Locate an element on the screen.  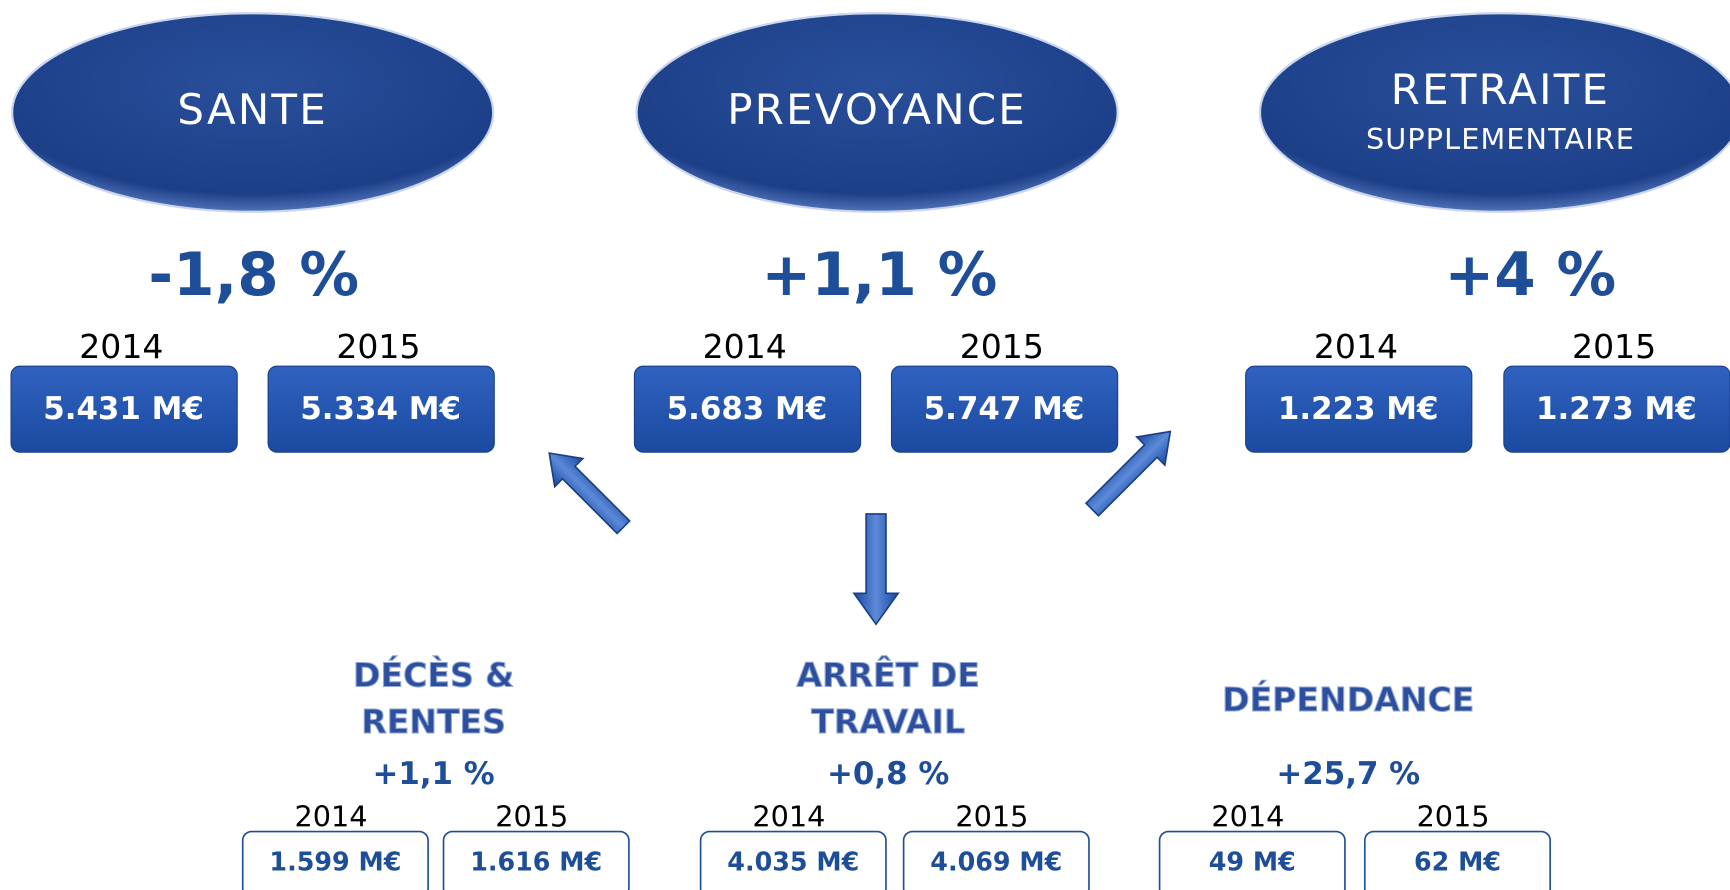
subcategory-title: DÉPENDANCE is located at coordinates (1348, 699).